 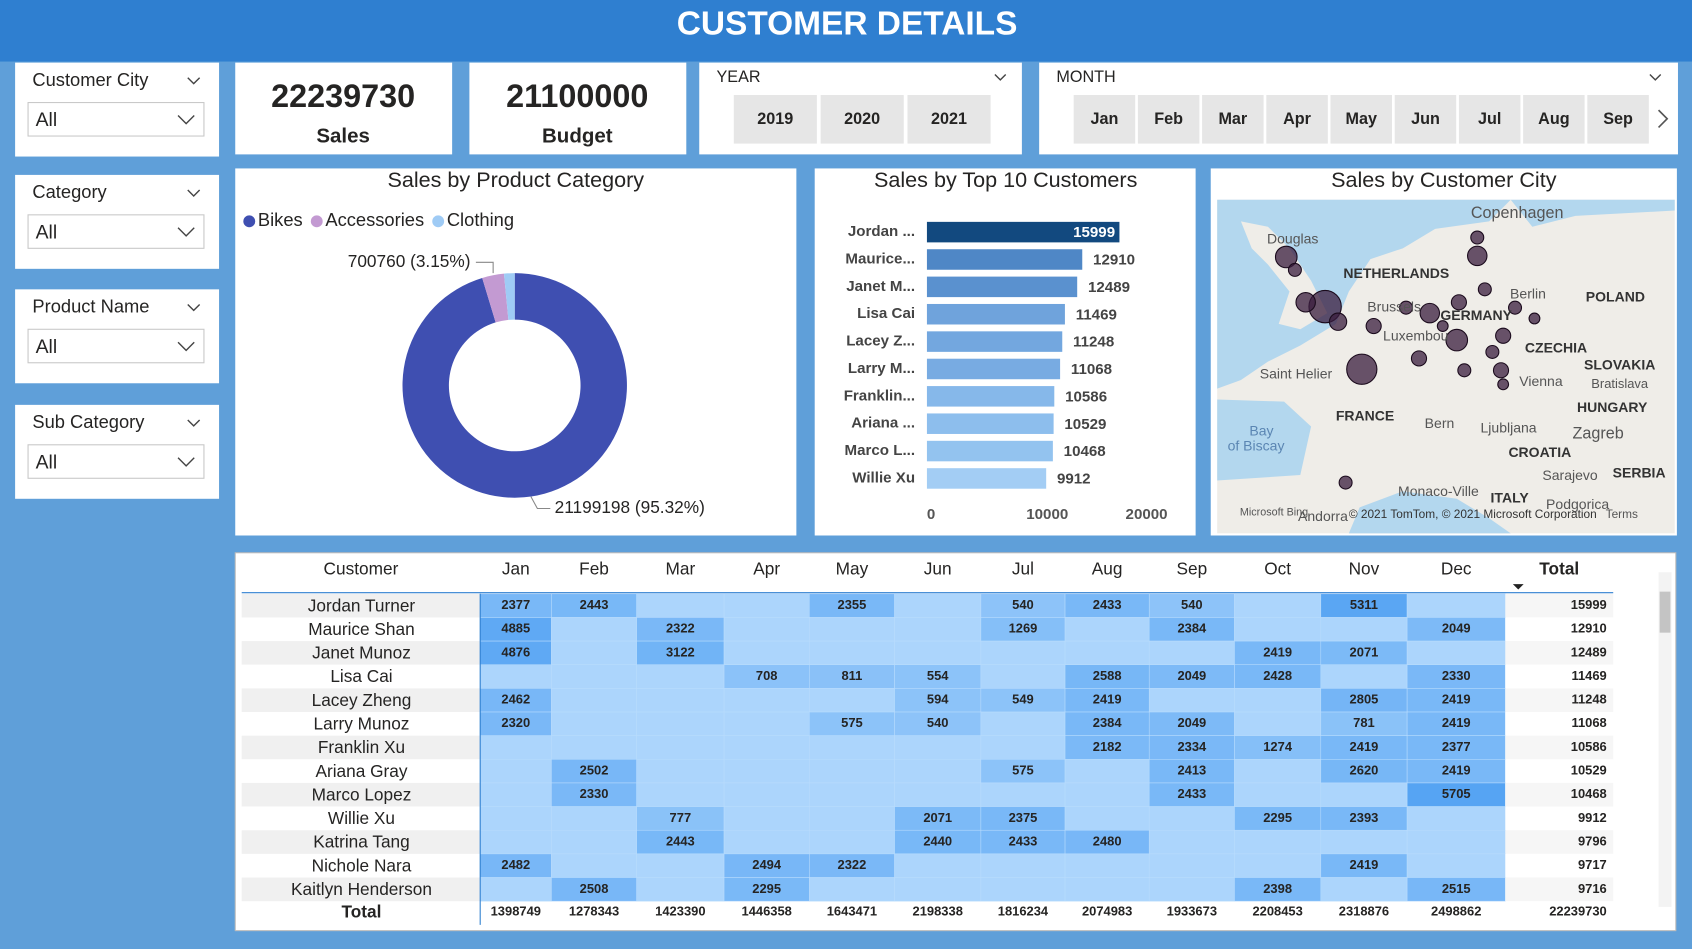 What do you see at coordinates (1456, 569) in the screenshot?
I see `column-header: Dec` at bounding box center [1456, 569].